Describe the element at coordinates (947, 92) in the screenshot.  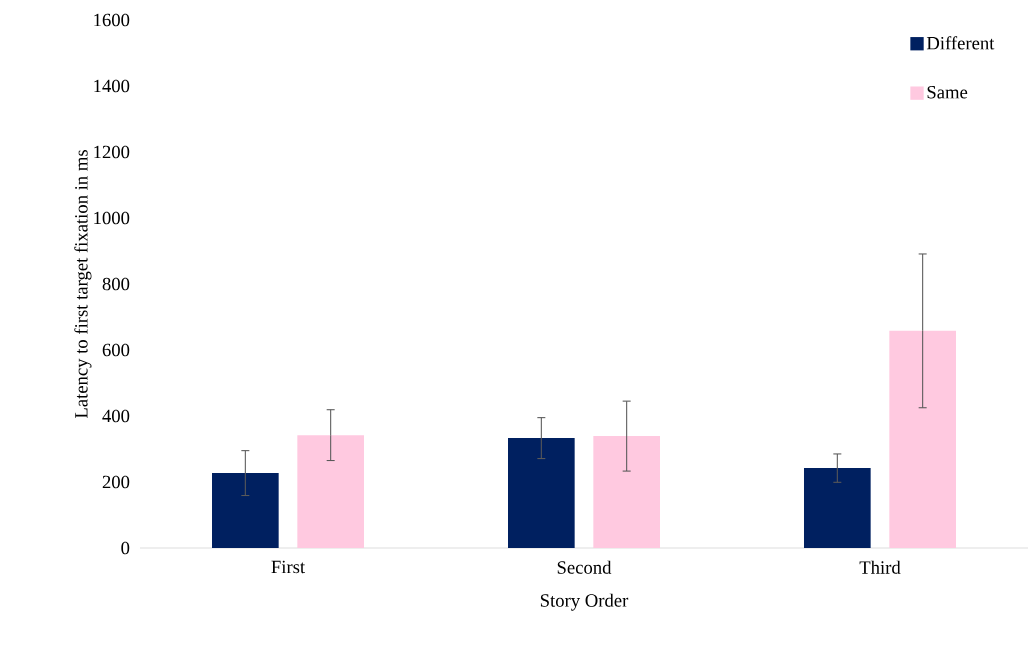
I see `legend-label: Same` at that location.